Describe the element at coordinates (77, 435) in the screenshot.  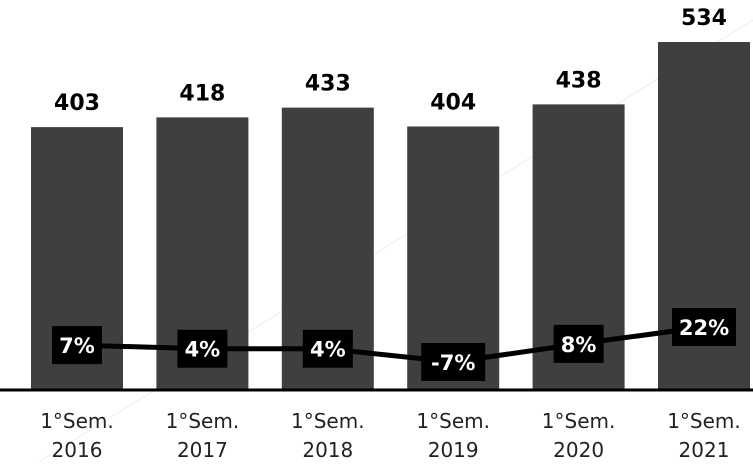
I see `category-label-0: 1°Sem. 2016` at that location.